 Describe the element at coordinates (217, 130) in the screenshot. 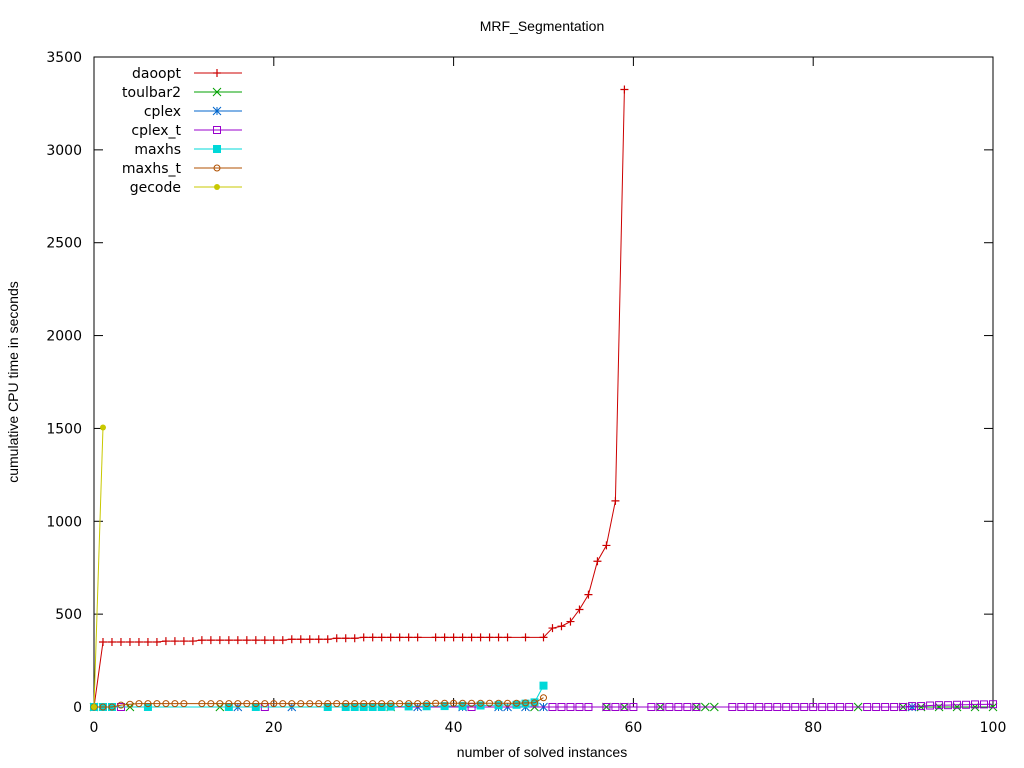

I see `legend-marker-cplex_t` at that location.